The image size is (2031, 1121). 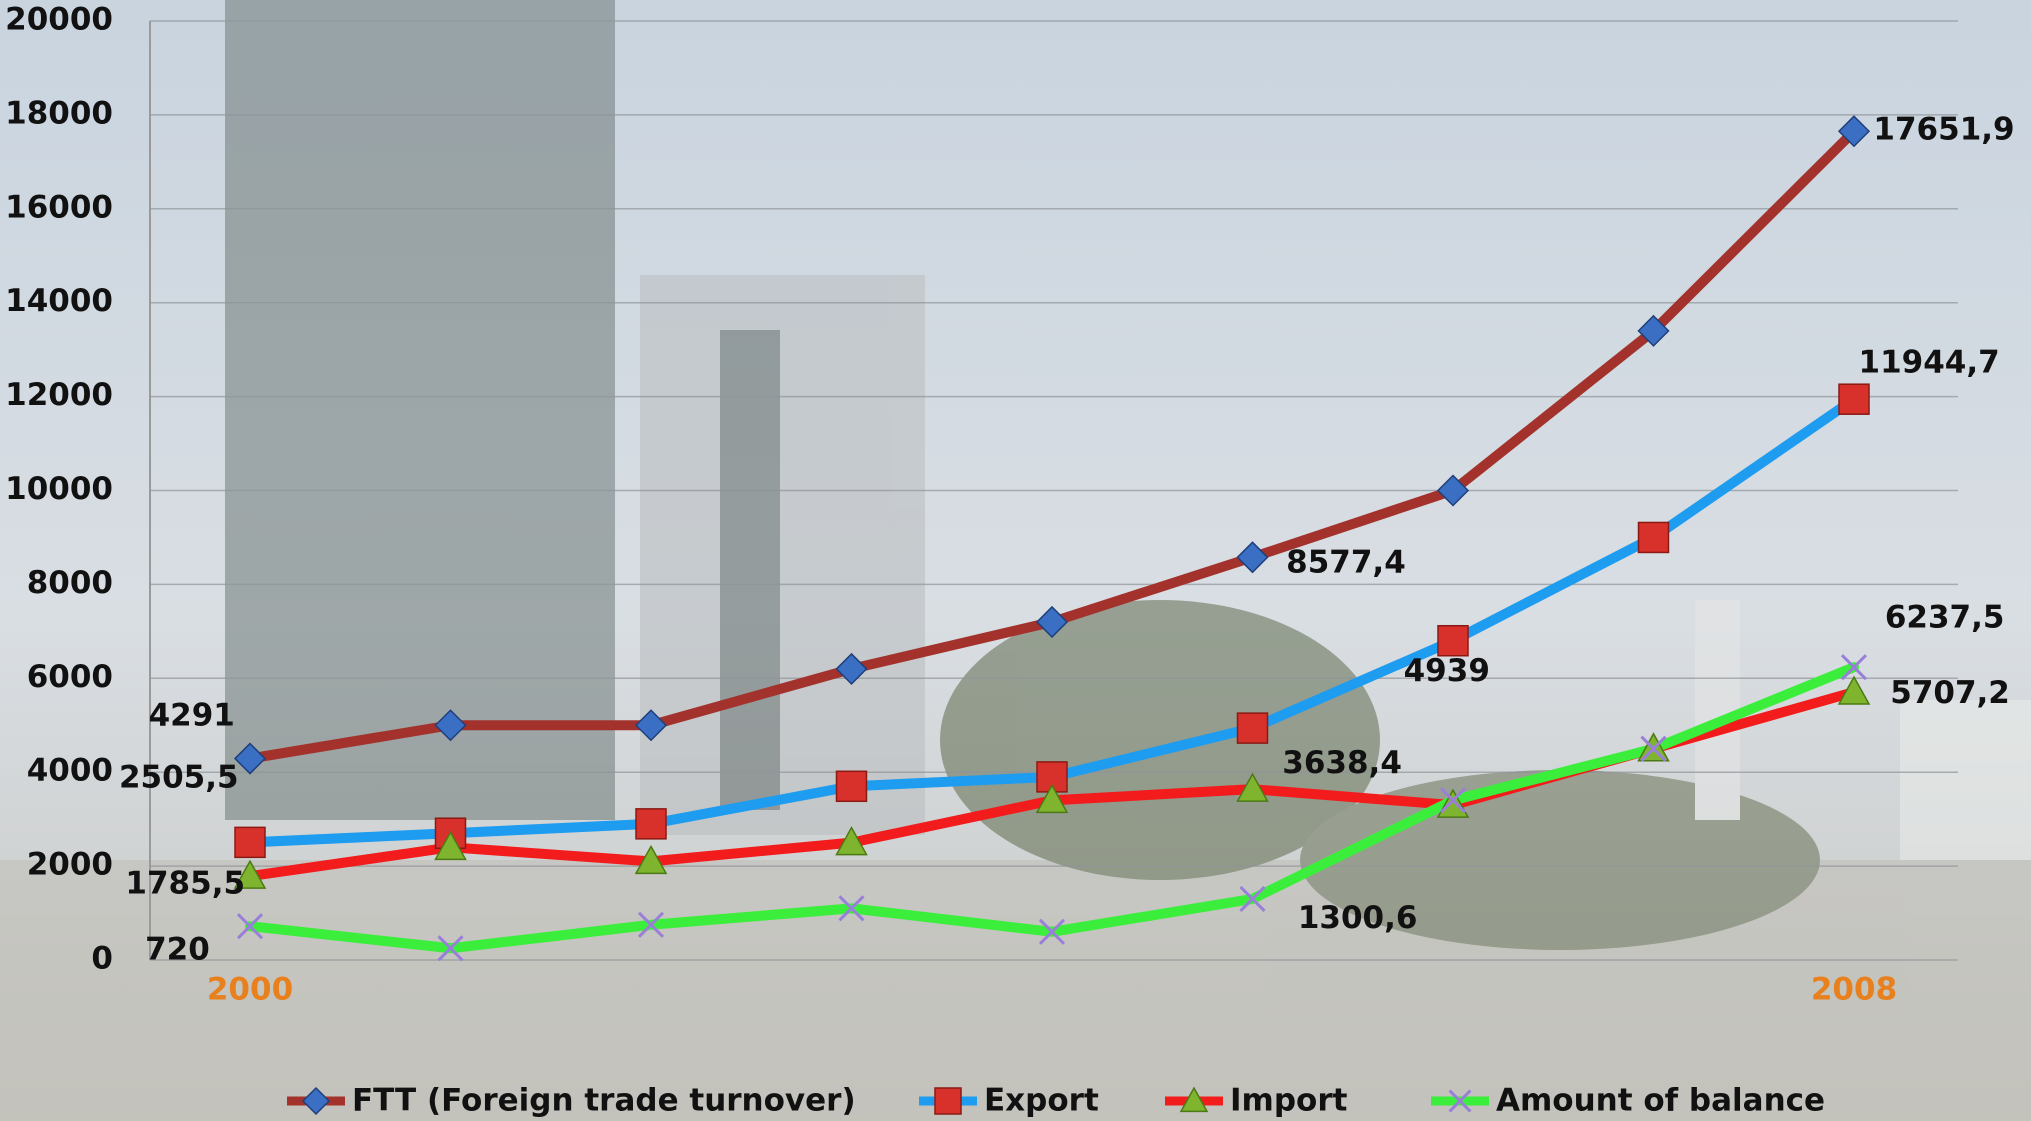 I want to click on y-tick-label: 2000, so click(x=70, y=865).